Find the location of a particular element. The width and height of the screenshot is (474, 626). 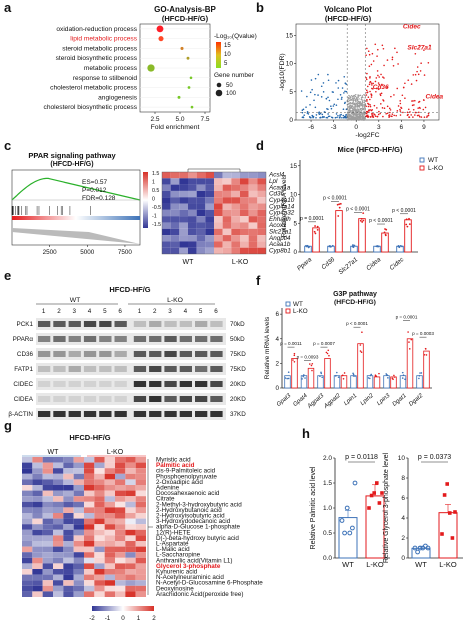

metabolite-label: Kynurenic acid is located at coordinates (177, 571).